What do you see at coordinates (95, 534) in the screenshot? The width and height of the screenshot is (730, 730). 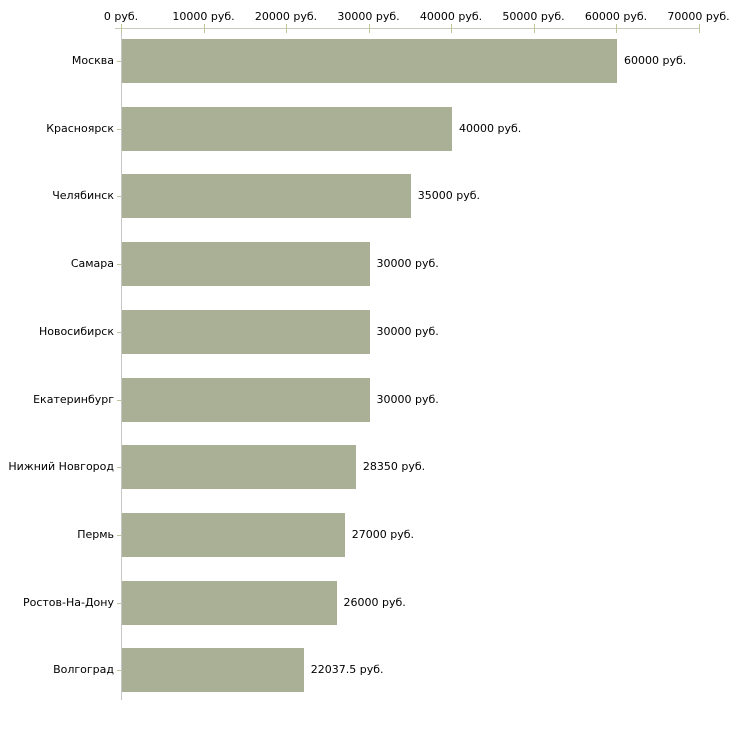 I see `category-label: Пермь` at bounding box center [95, 534].